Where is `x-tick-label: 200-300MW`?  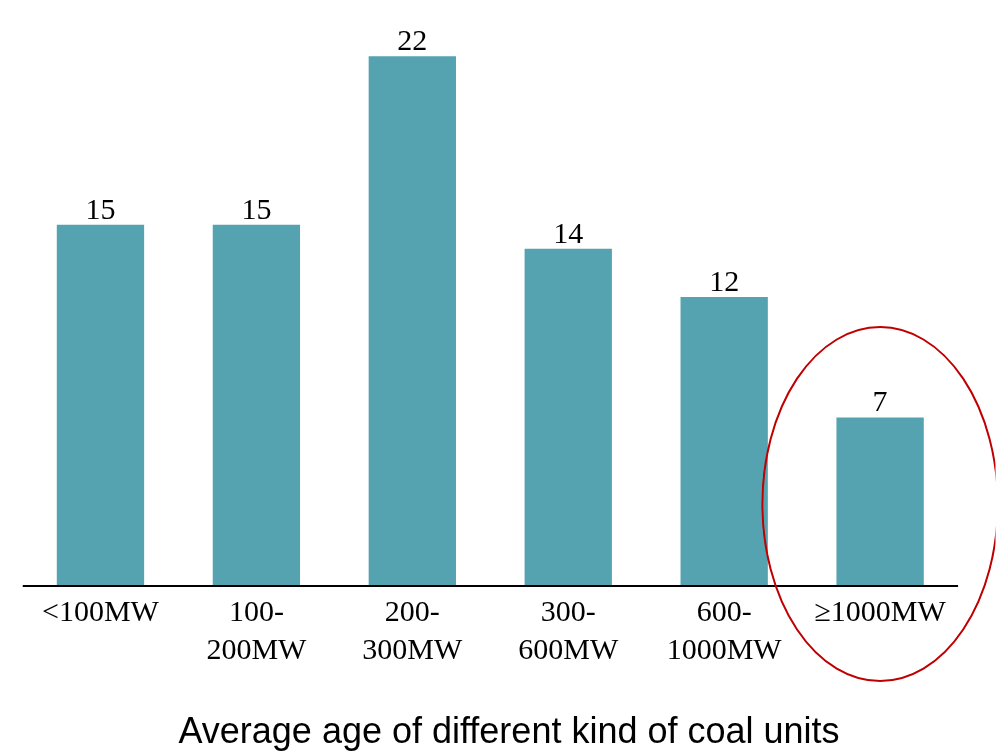
x-tick-label: 200-300MW is located at coordinates (412, 630).